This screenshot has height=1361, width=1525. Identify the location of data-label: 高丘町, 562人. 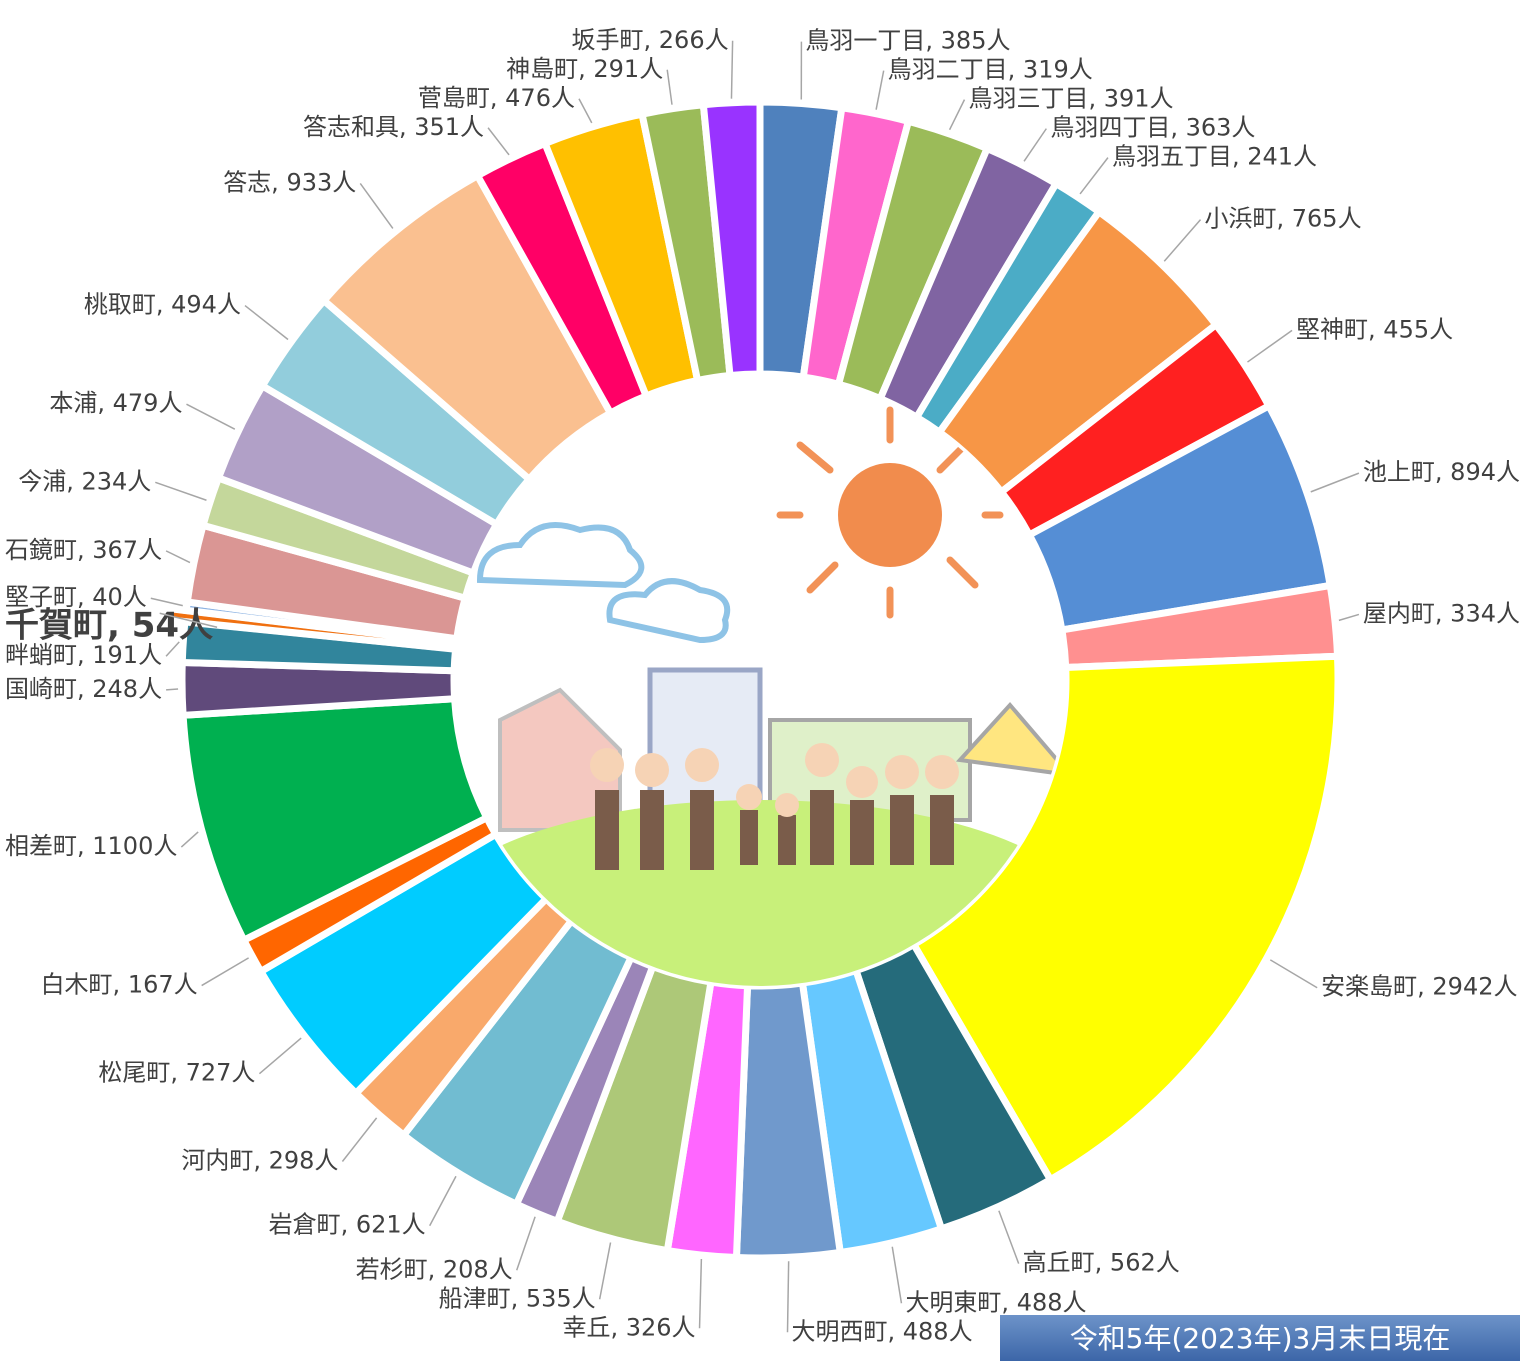
(1101, 1263).